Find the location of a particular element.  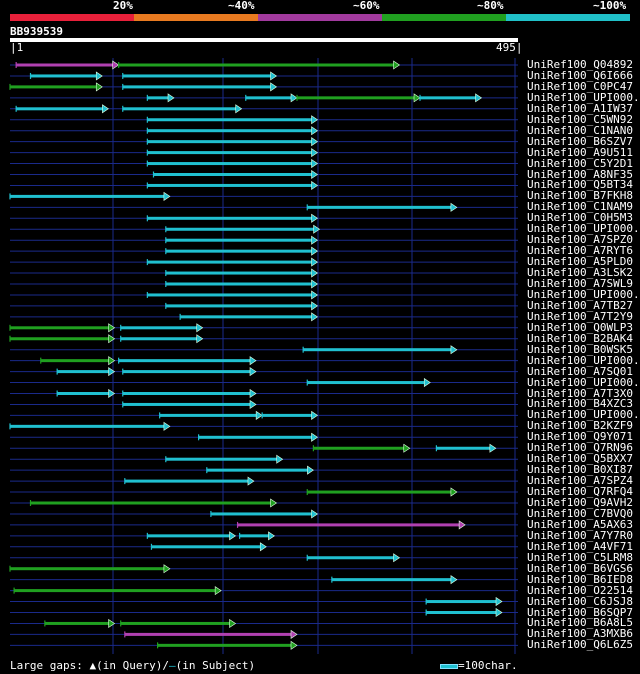

hit-label: UniRef100_C5LRM8 is located at coordinates (580, 557).